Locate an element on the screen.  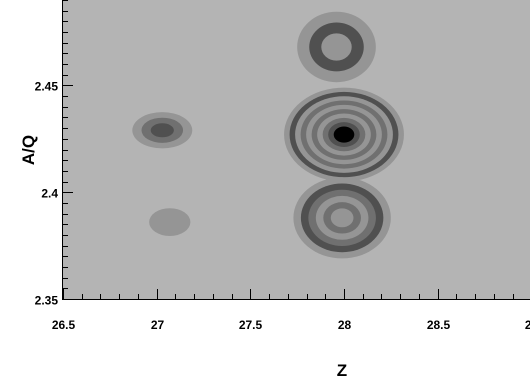
y-tick-label: 2.45 is located at coordinates (47, 87).